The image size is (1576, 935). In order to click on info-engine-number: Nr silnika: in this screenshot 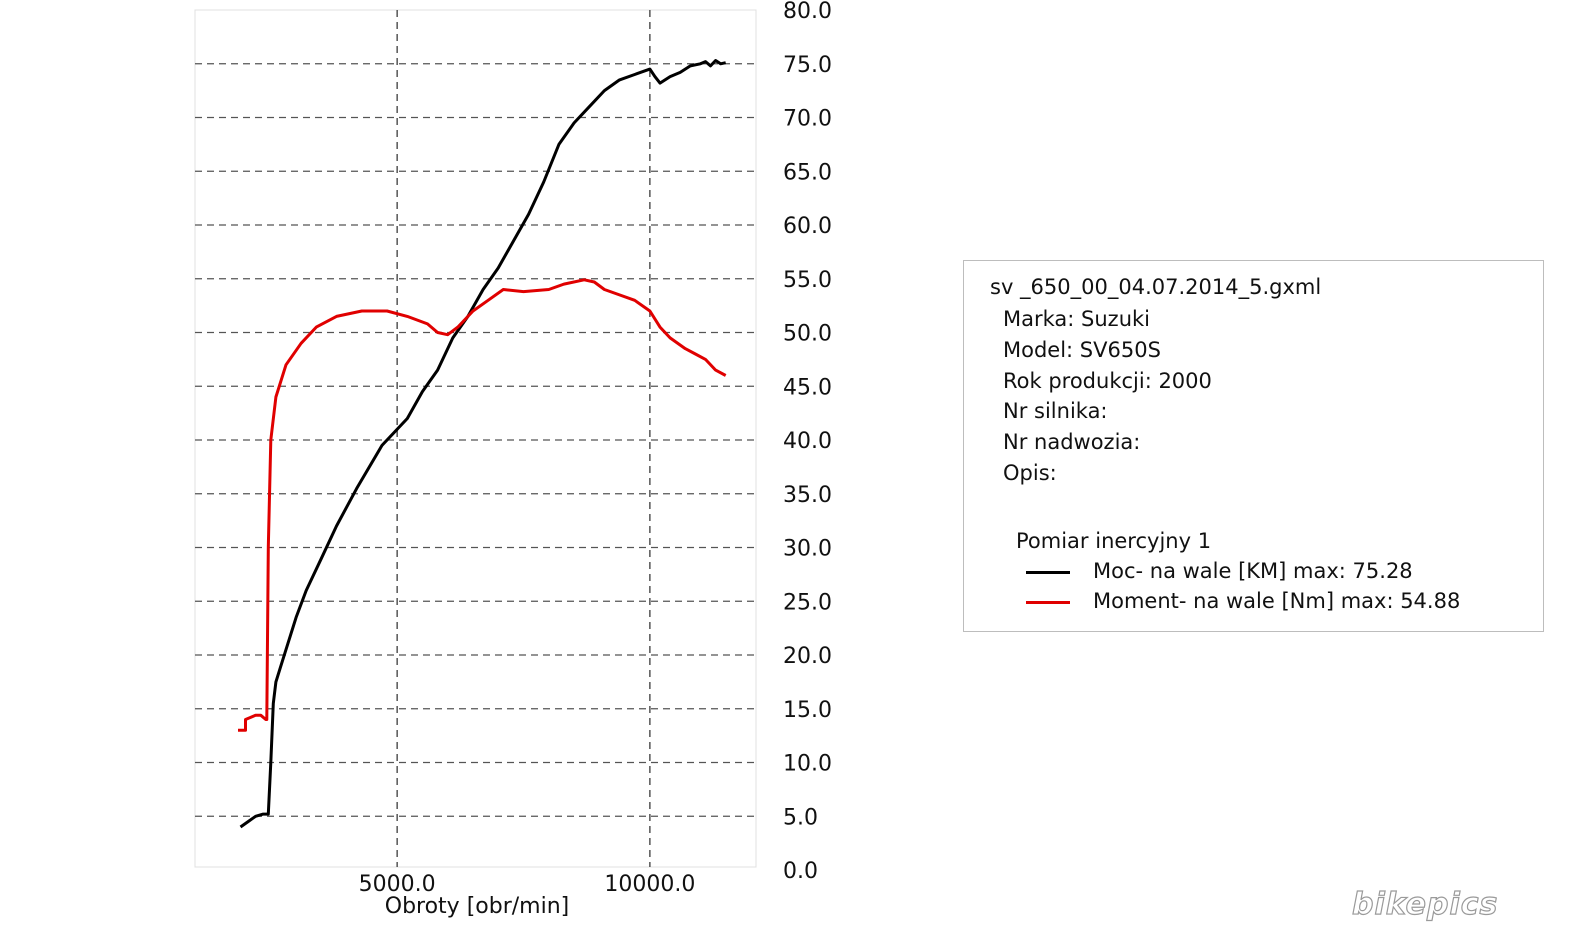, I will do `click(1055, 411)`.